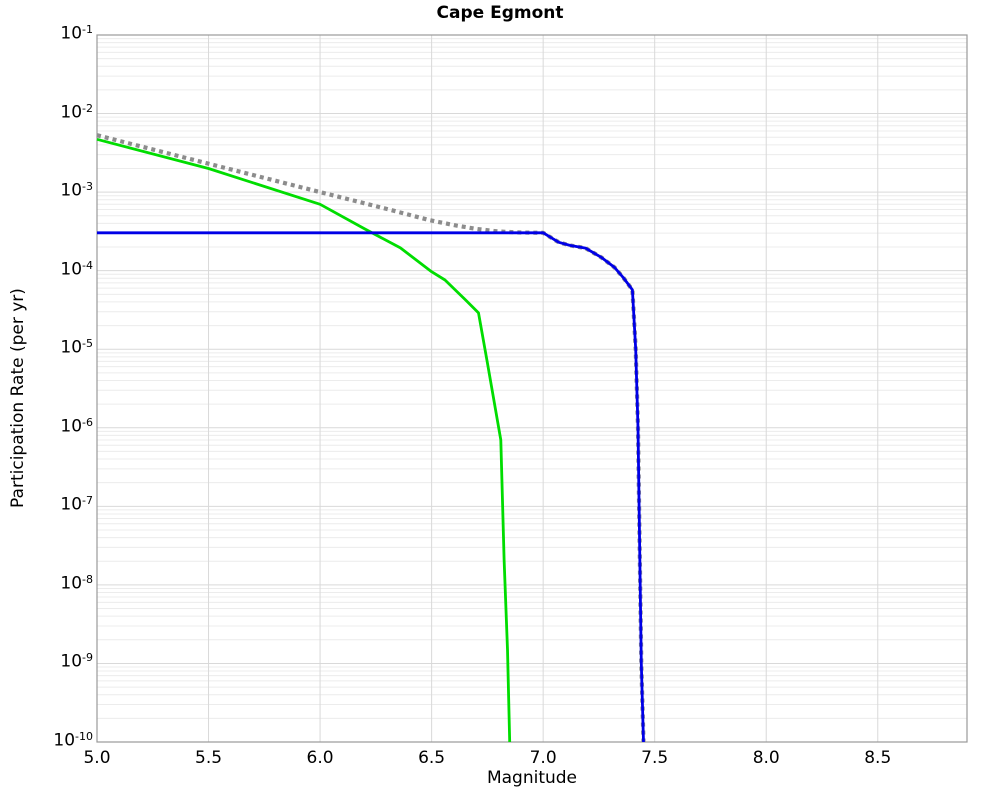 The image size is (1000, 800). What do you see at coordinates (532, 778) in the screenshot?
I see `x-axis-label: Magnitude` at bounding box center [532, 778].